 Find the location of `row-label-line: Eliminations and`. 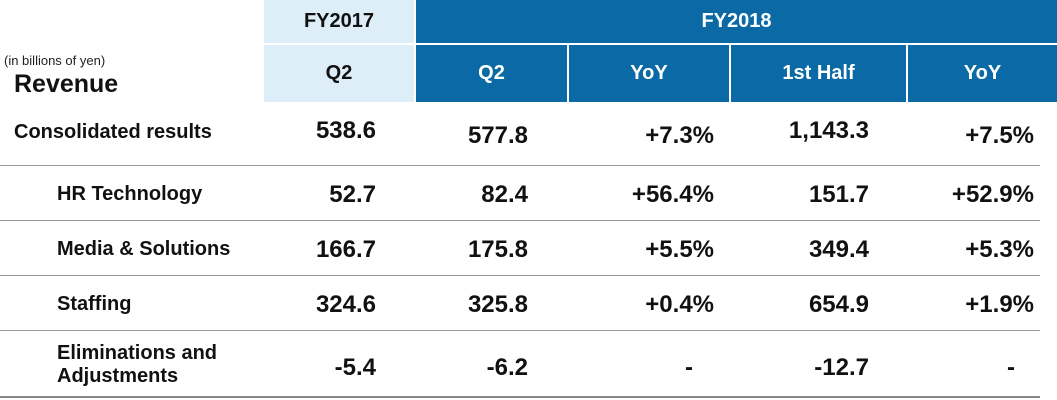

row-label-line: Eliminations and is located at coordinates (137, 353).